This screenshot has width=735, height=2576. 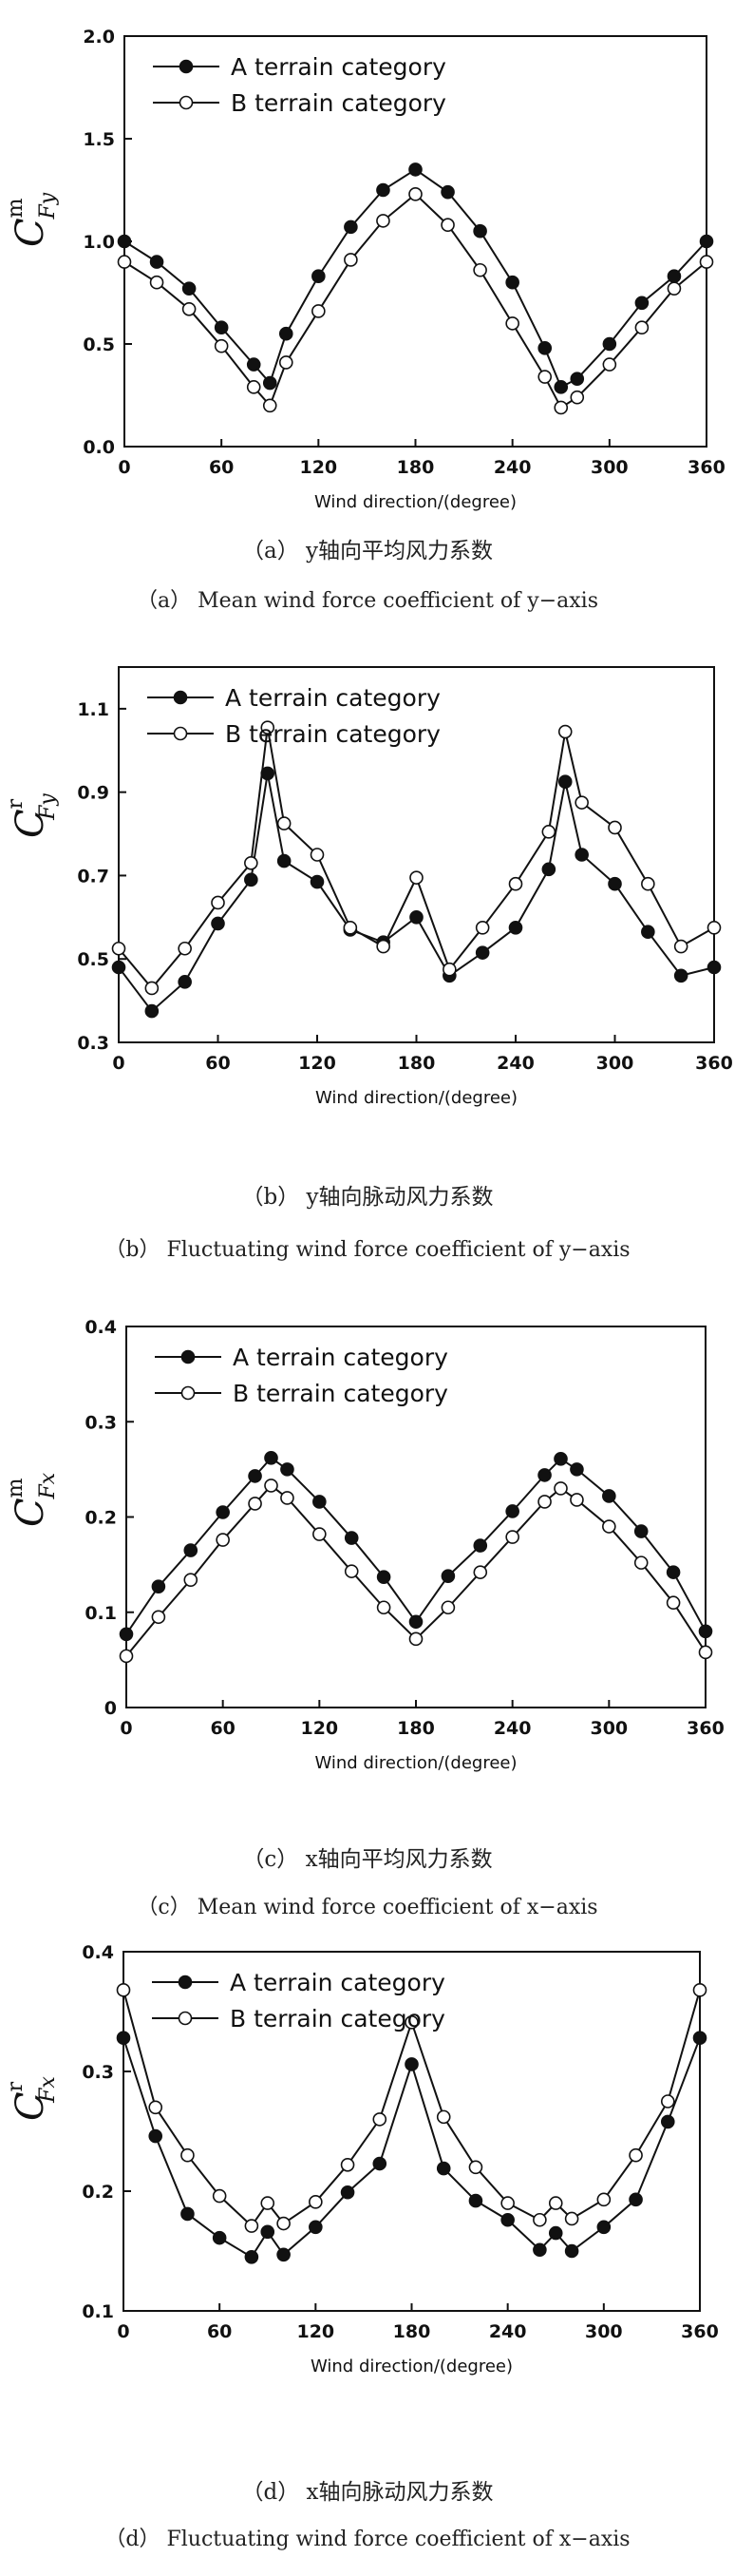 What do you see at coordinates (340, 1393) in the screenshot?
I see `legend-label: B terrain category` at bounding box center [340, 1393].